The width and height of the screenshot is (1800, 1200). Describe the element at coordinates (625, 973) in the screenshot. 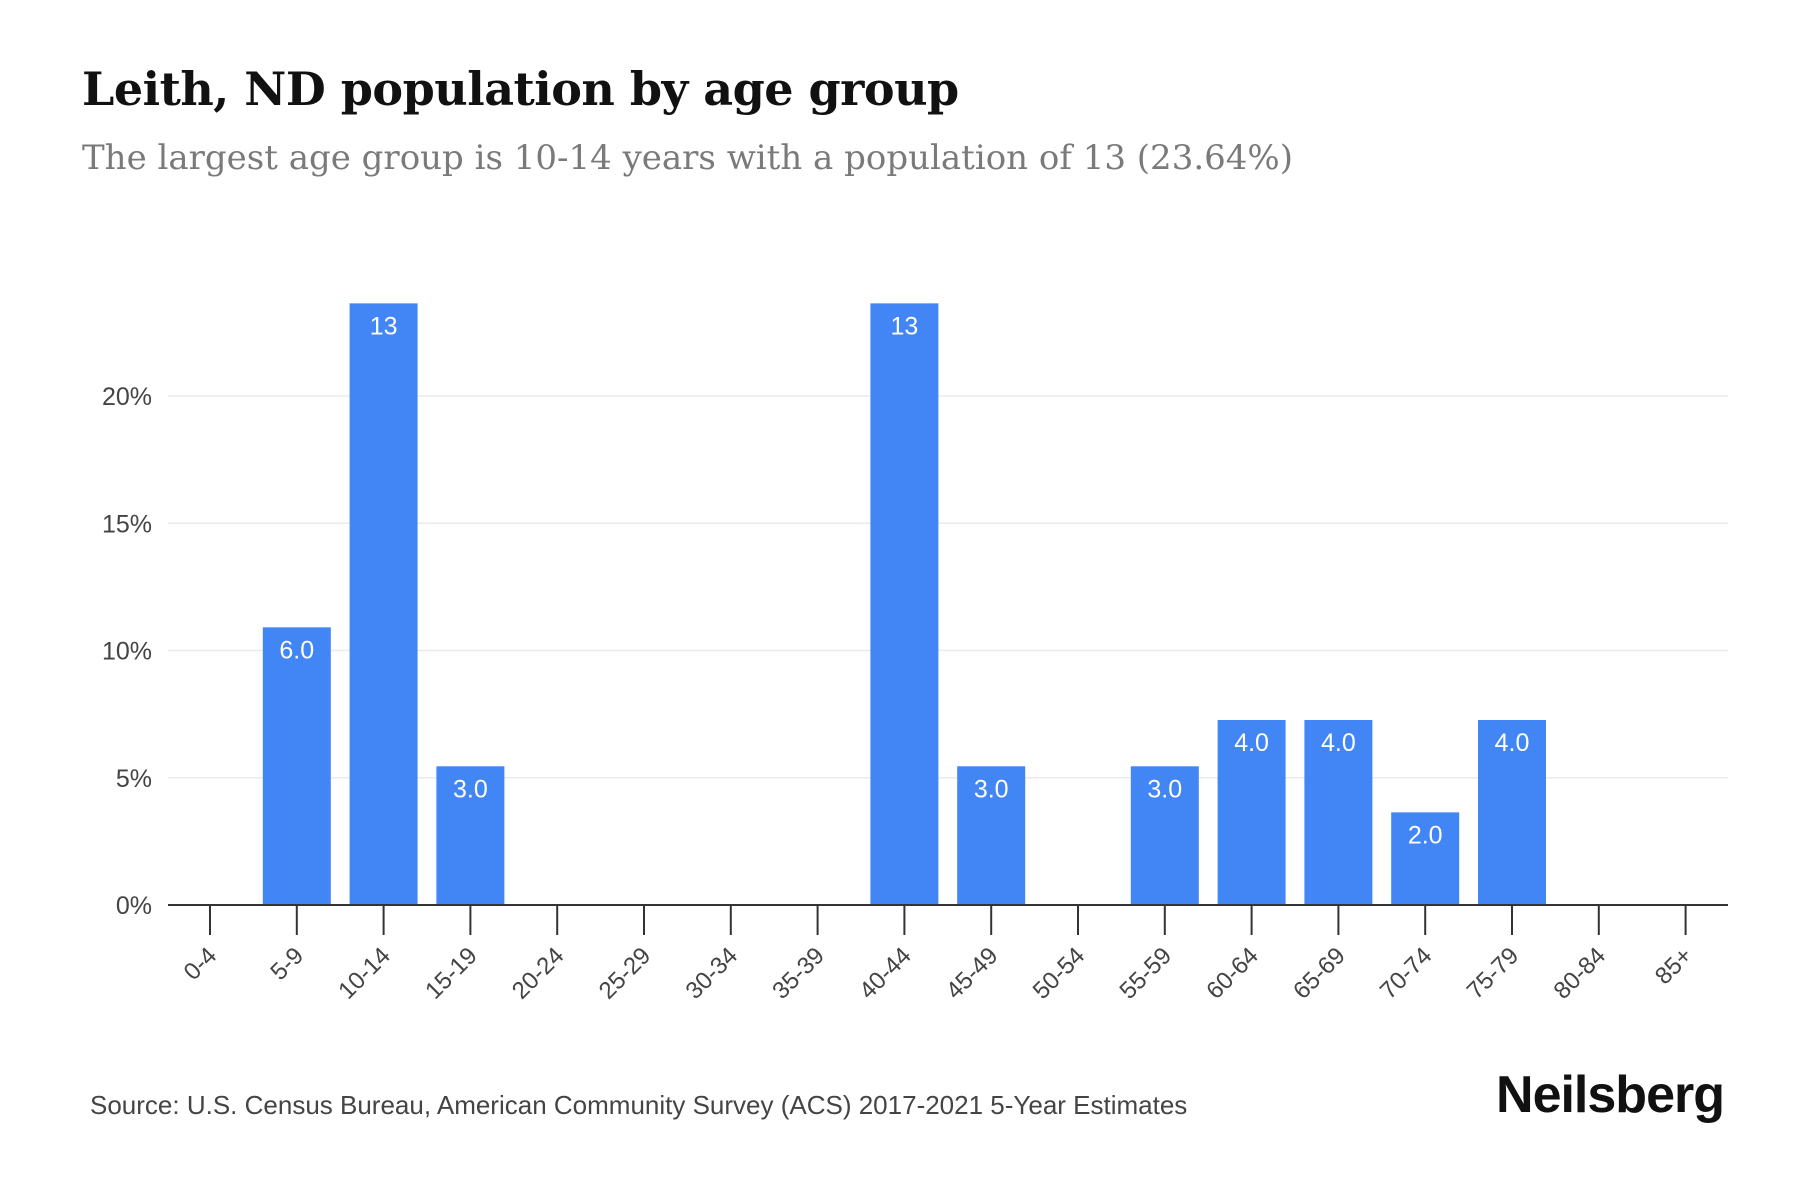

I see `x-tick-label: 25-29` at that location.